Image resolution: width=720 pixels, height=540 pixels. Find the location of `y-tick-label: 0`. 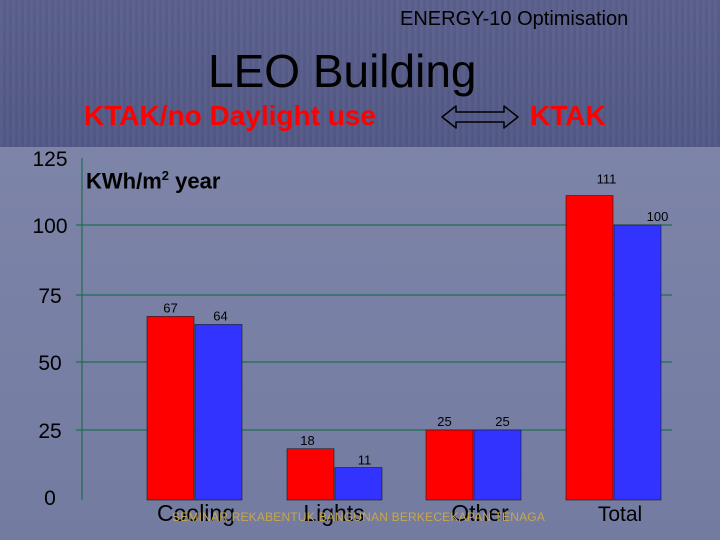

y-tick-label: 0 is located at coordinates (50, 498).